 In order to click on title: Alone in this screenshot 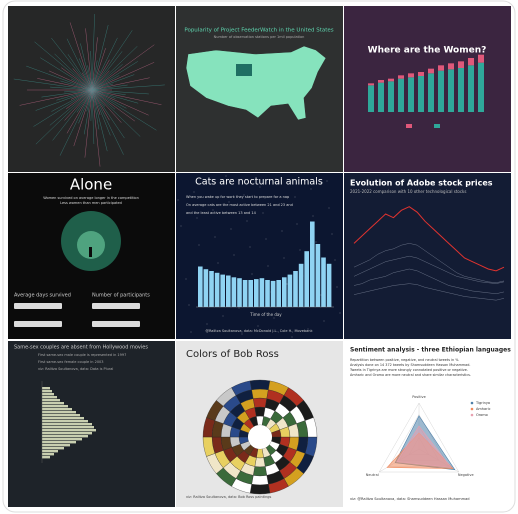, I will do `click(91, 185)`.